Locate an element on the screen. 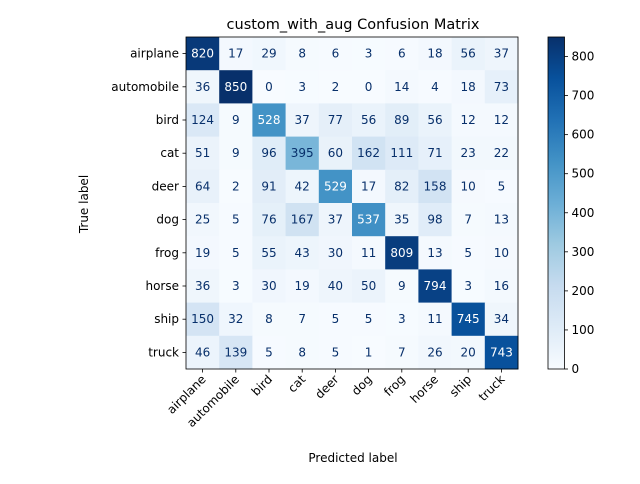  x-axis-label: Predicted label is located at coordinates (352, 458).